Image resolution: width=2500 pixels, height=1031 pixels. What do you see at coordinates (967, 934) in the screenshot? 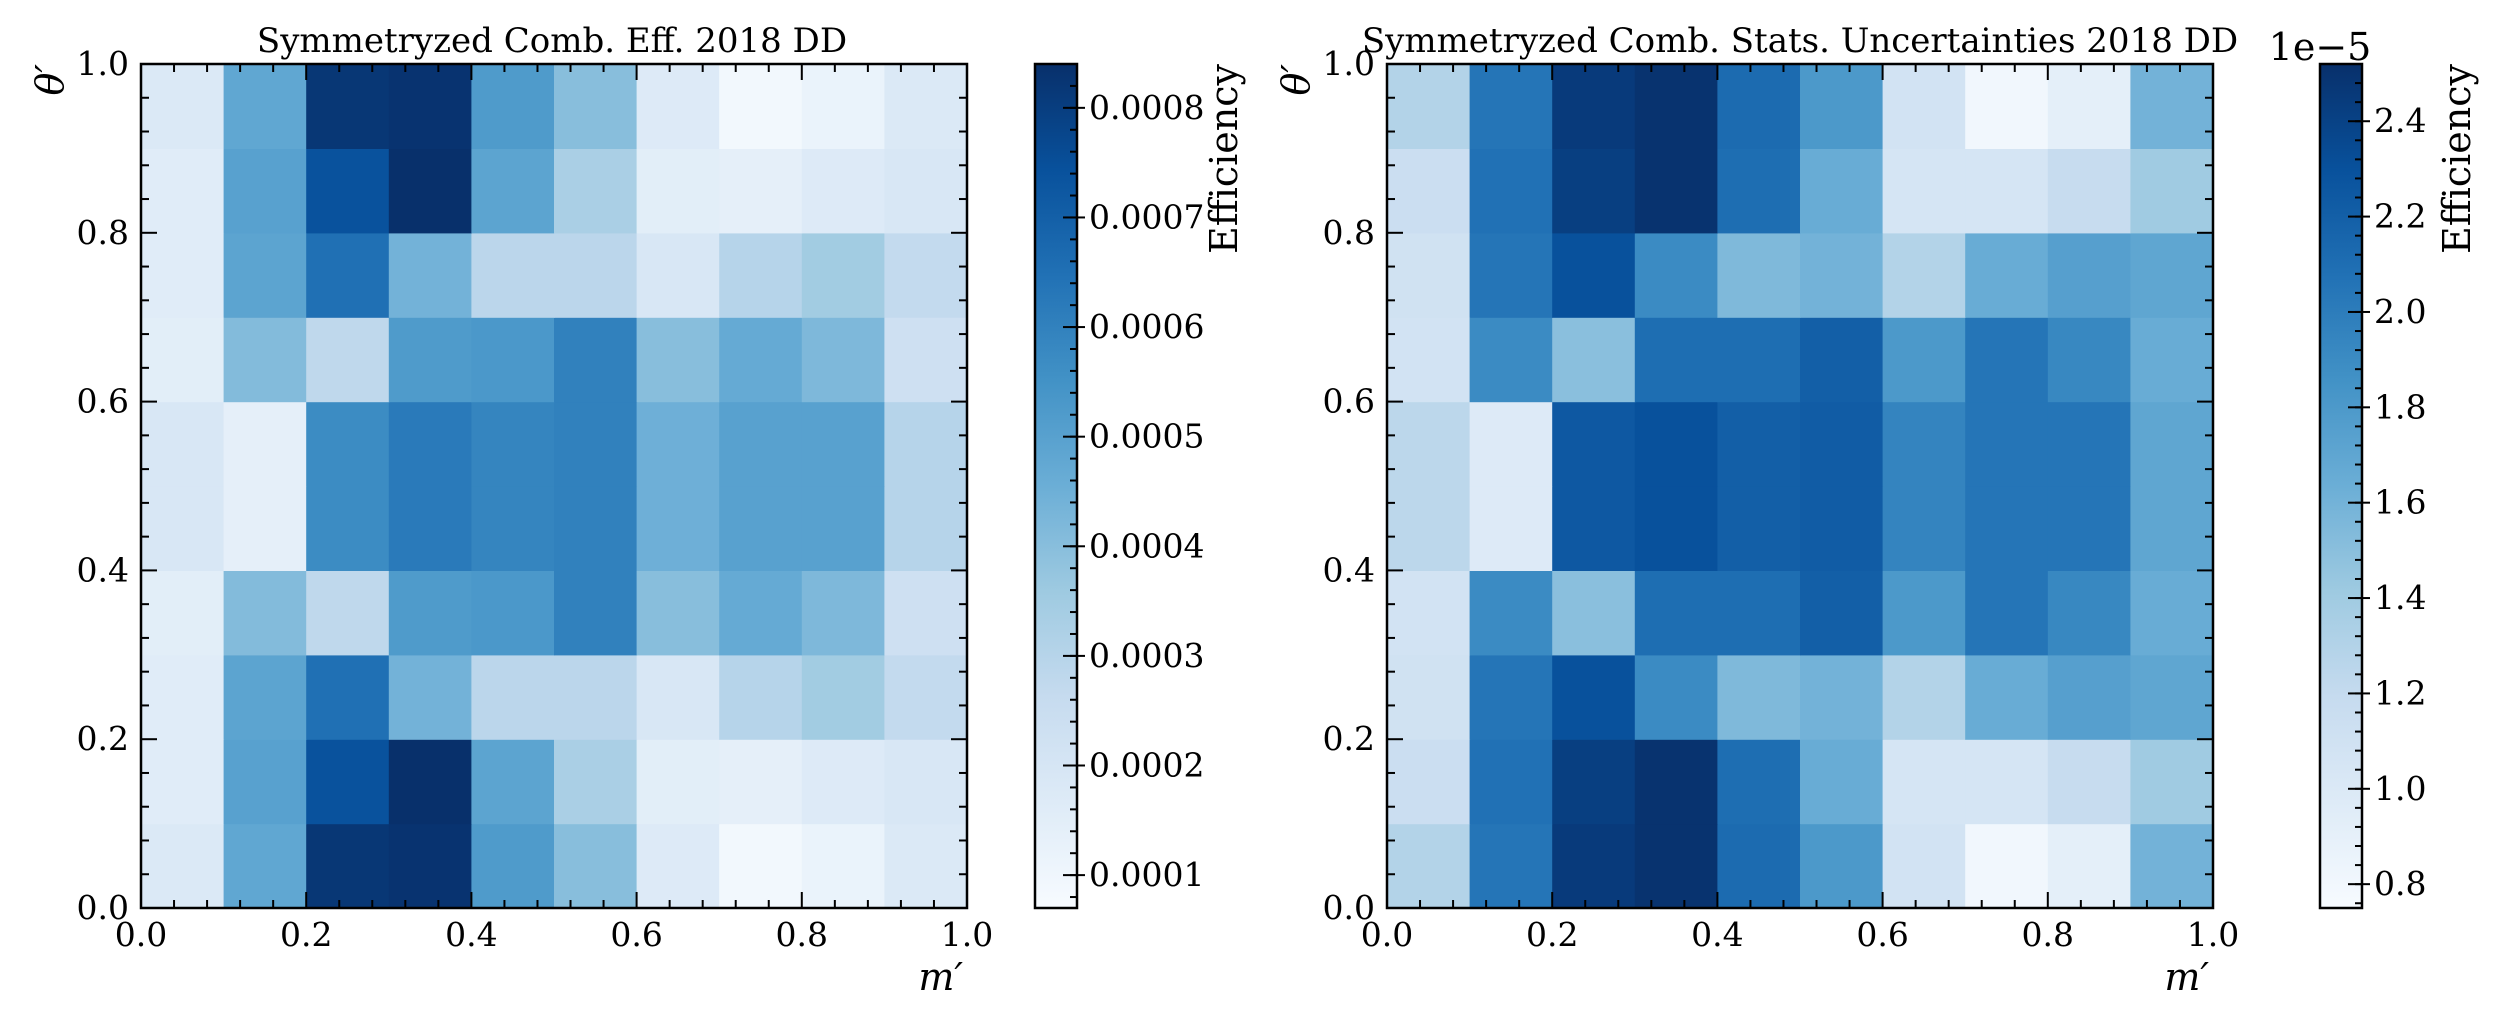
I see `x-tick-label: 1.0` at bounding box center [967, 934].